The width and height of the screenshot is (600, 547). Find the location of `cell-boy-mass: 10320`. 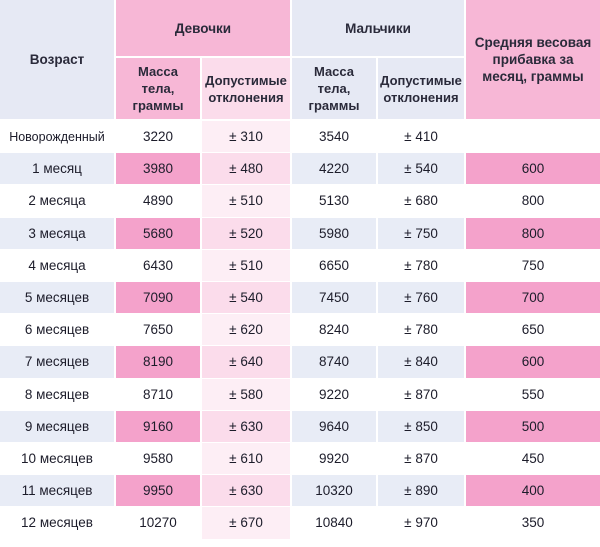

cell-boy-mass: 10320 is located at coordinates (334, 491).